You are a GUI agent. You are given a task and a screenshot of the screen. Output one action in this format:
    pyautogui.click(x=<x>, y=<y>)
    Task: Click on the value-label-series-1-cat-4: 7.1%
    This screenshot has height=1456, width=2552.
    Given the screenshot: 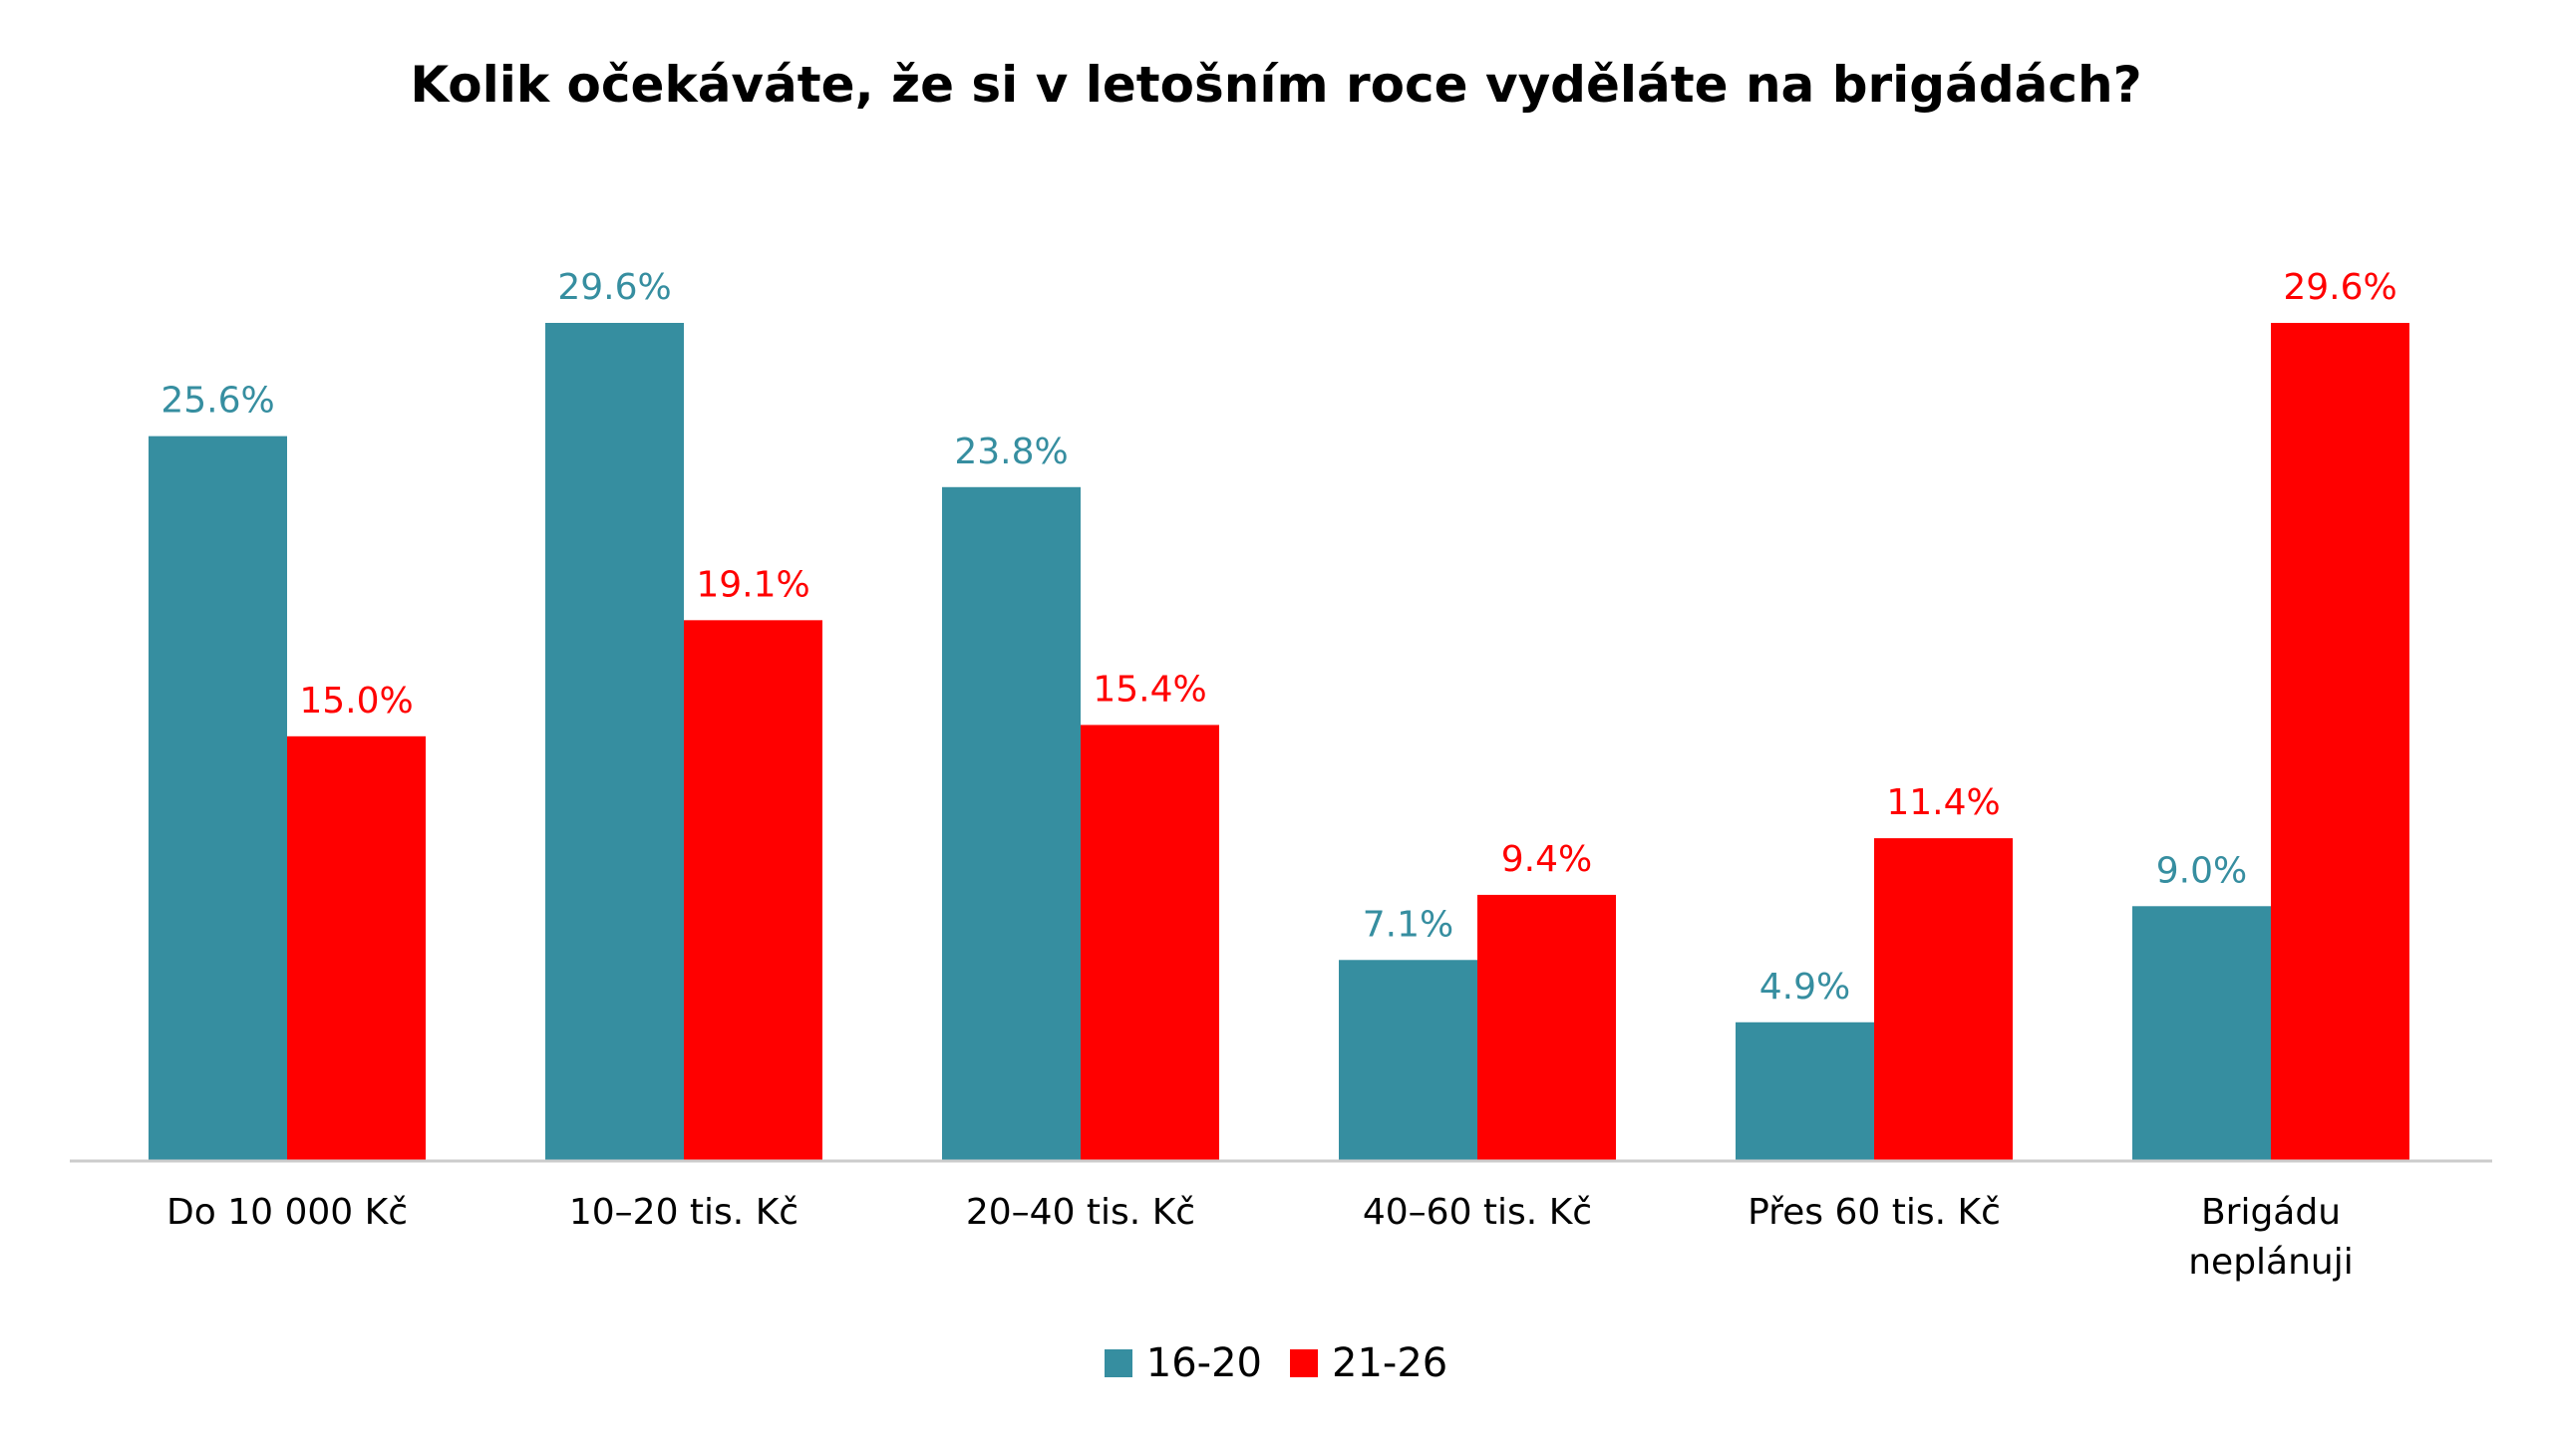 What is the action you would take?
    pyautogui.click(x=1408, y=924)
    